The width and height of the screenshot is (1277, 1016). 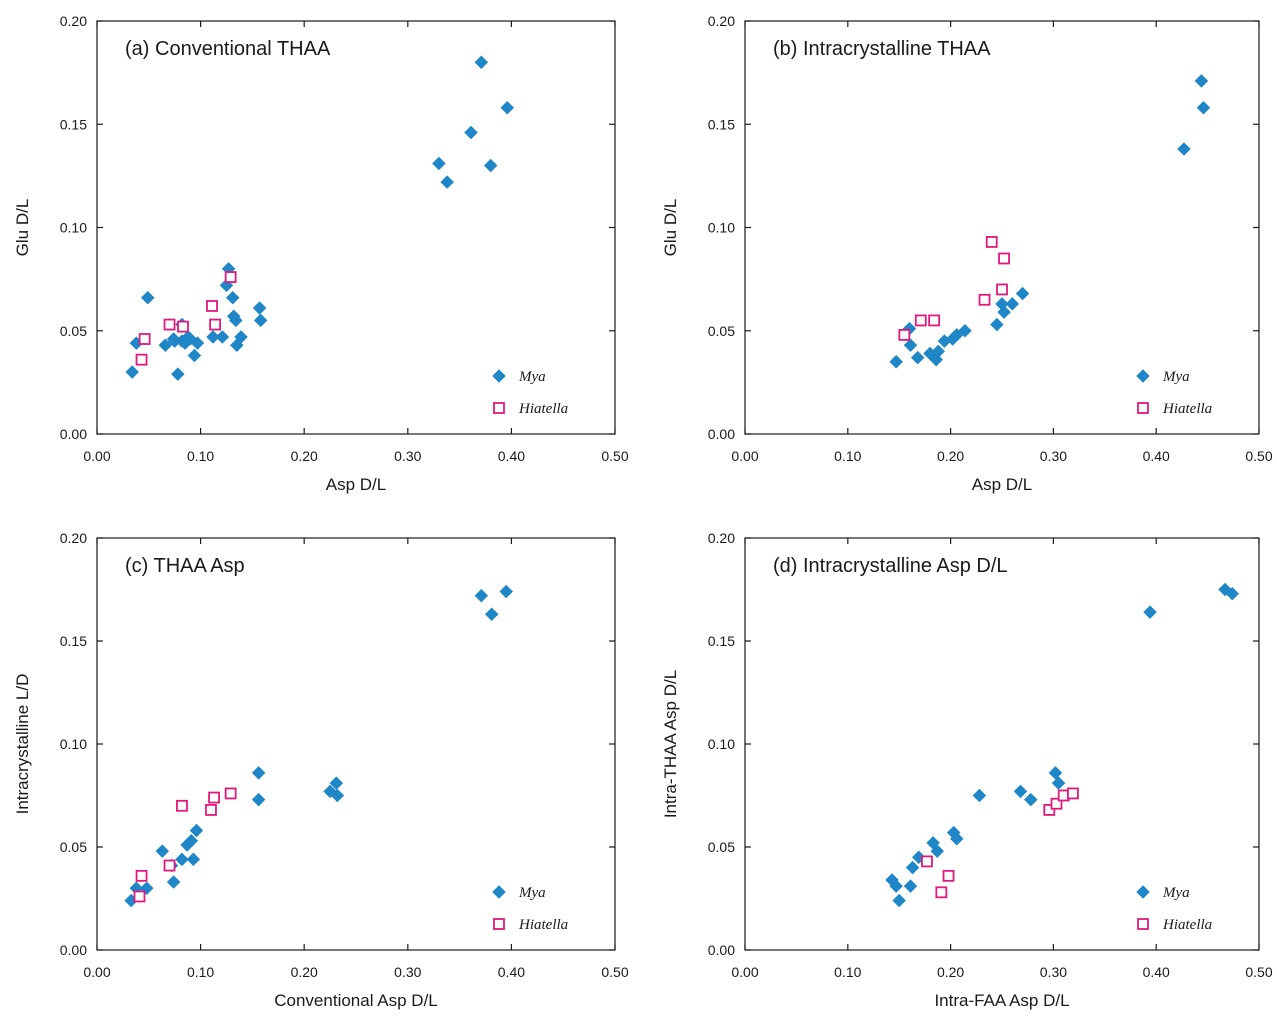 I want to click on series-mya, so click(x=319, y=746).